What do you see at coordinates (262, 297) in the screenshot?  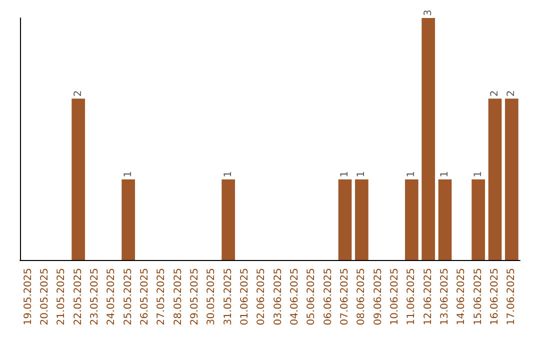 I see `x-tick-label: 02.06.2025` at bounding box center [262, 297].